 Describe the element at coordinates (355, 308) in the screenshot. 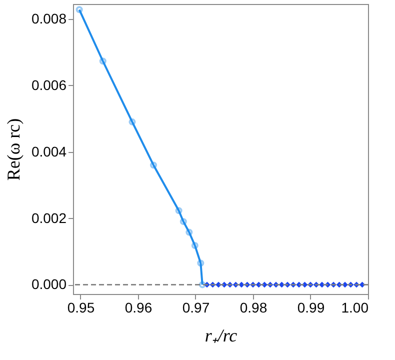

I see `x-tick-label: 1.00` at that location.